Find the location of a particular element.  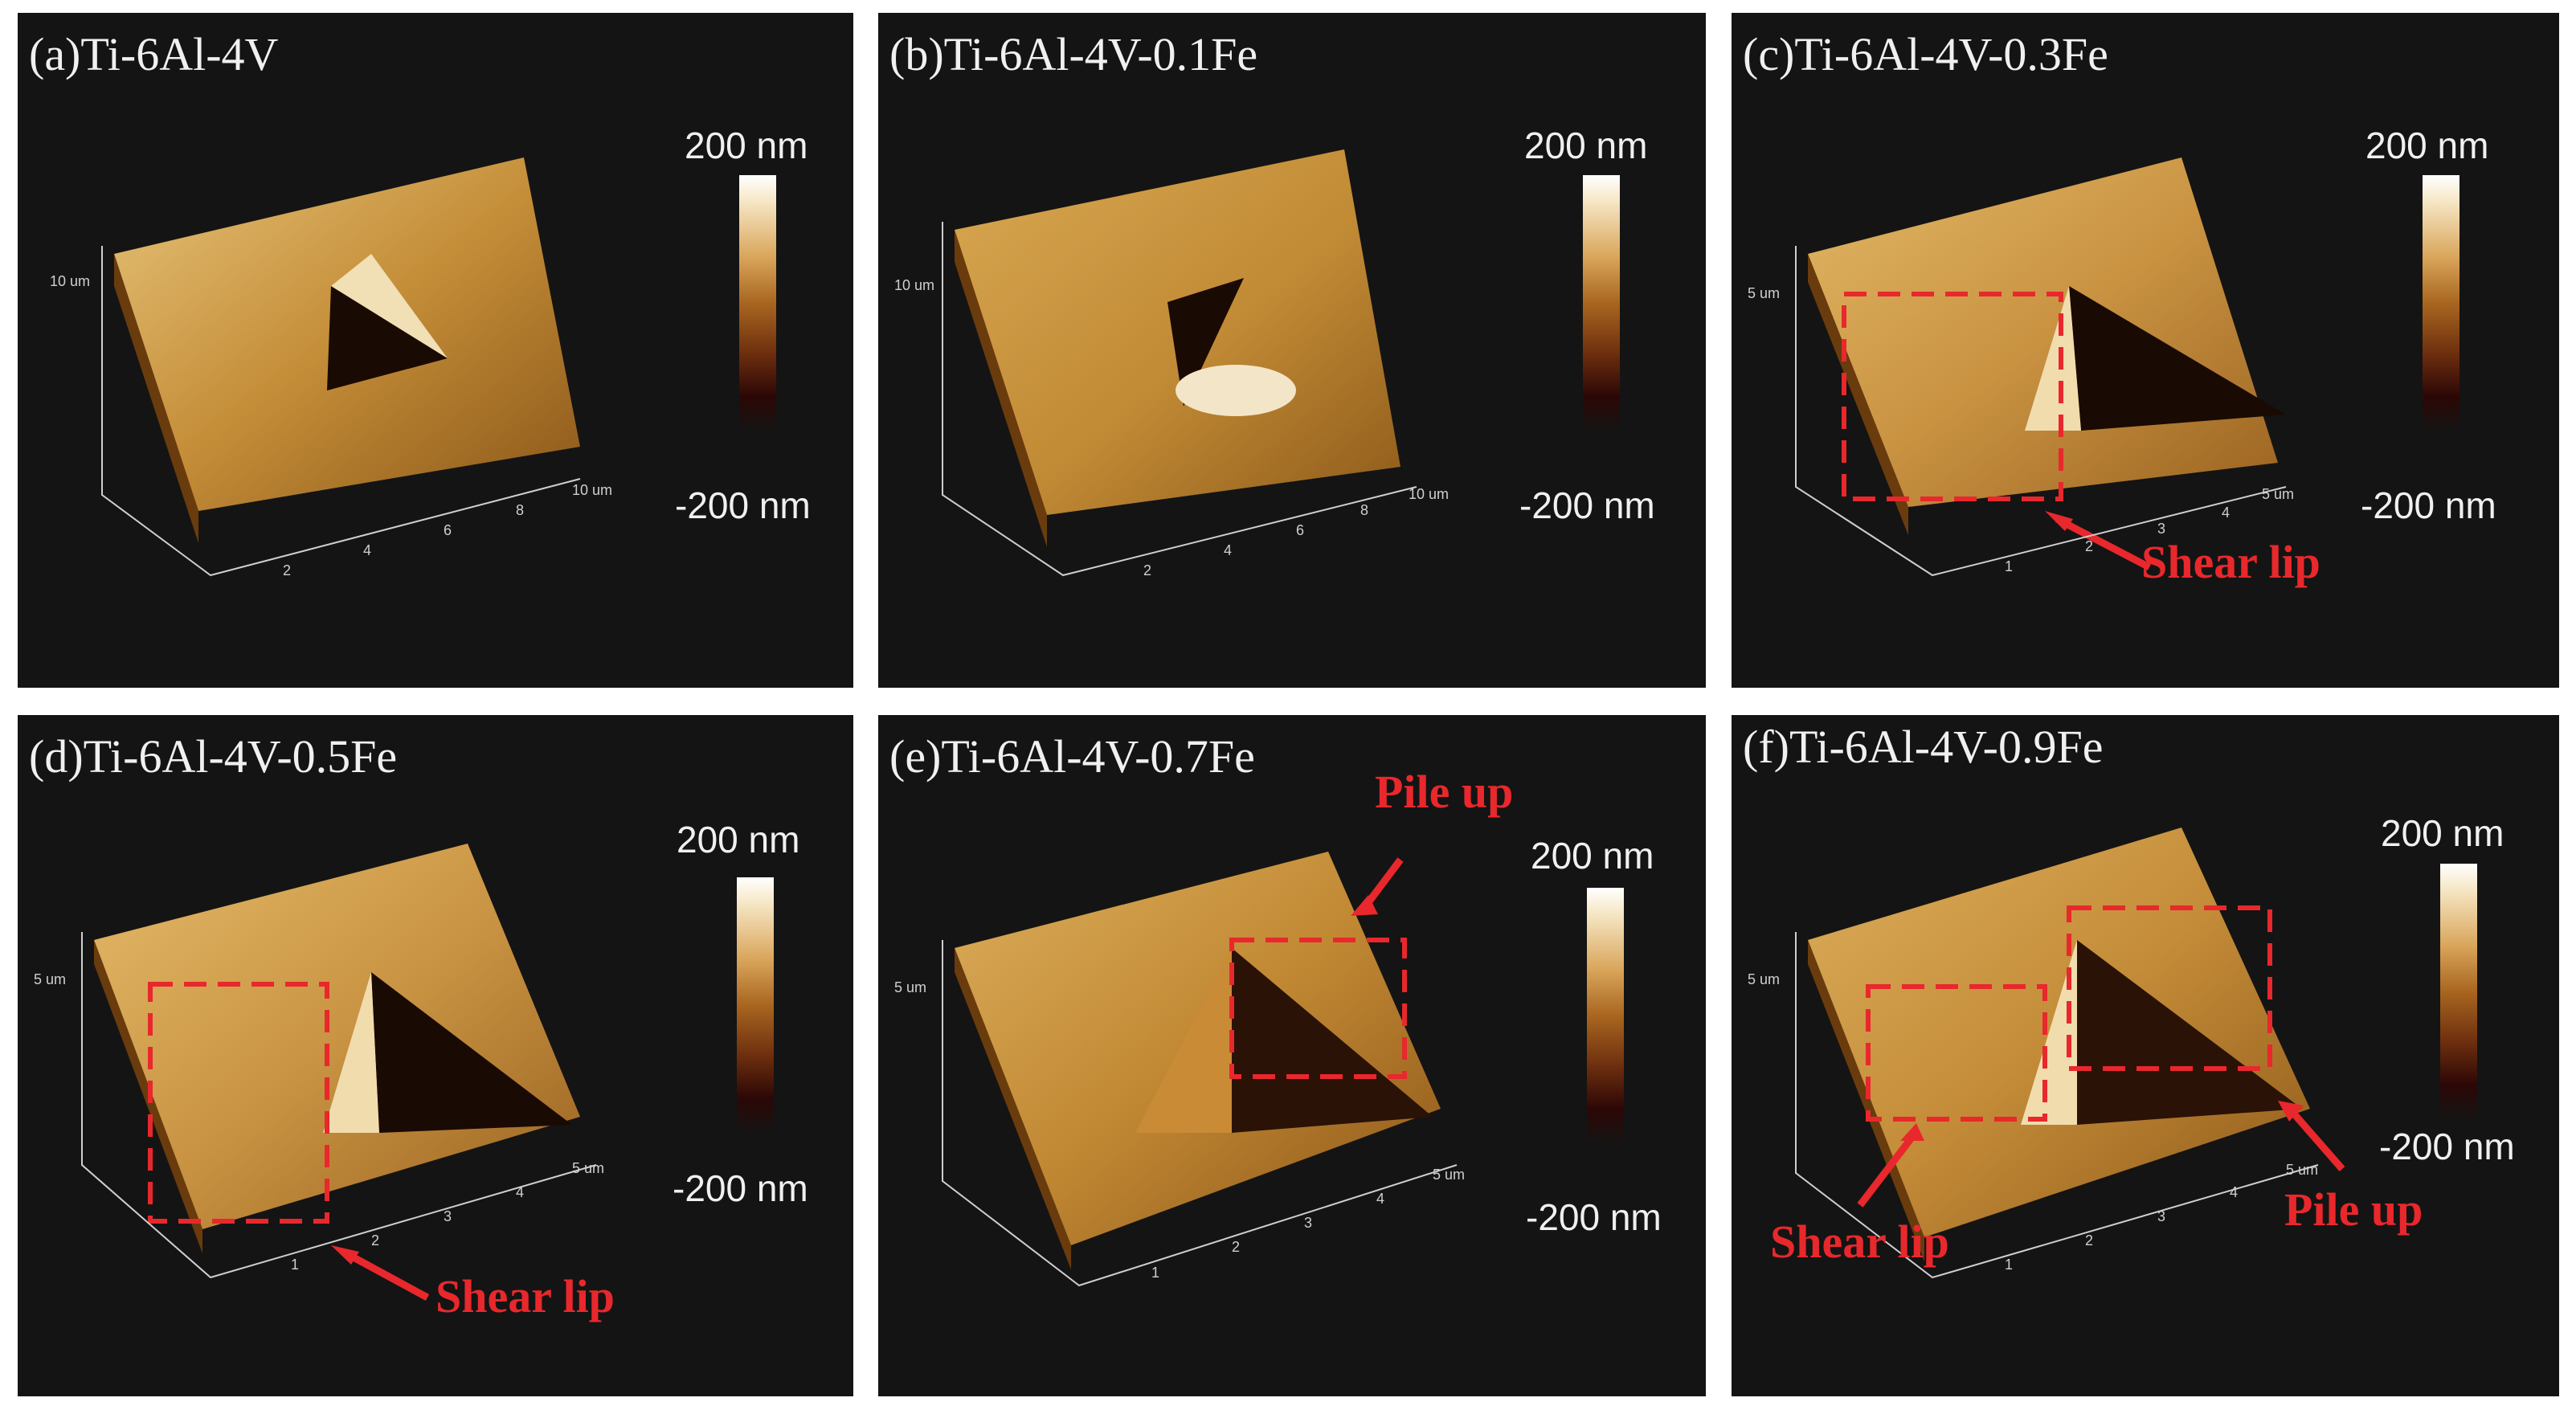

panel-title: (a)Ti-6Al-4V is located at coordinates (154, 54).